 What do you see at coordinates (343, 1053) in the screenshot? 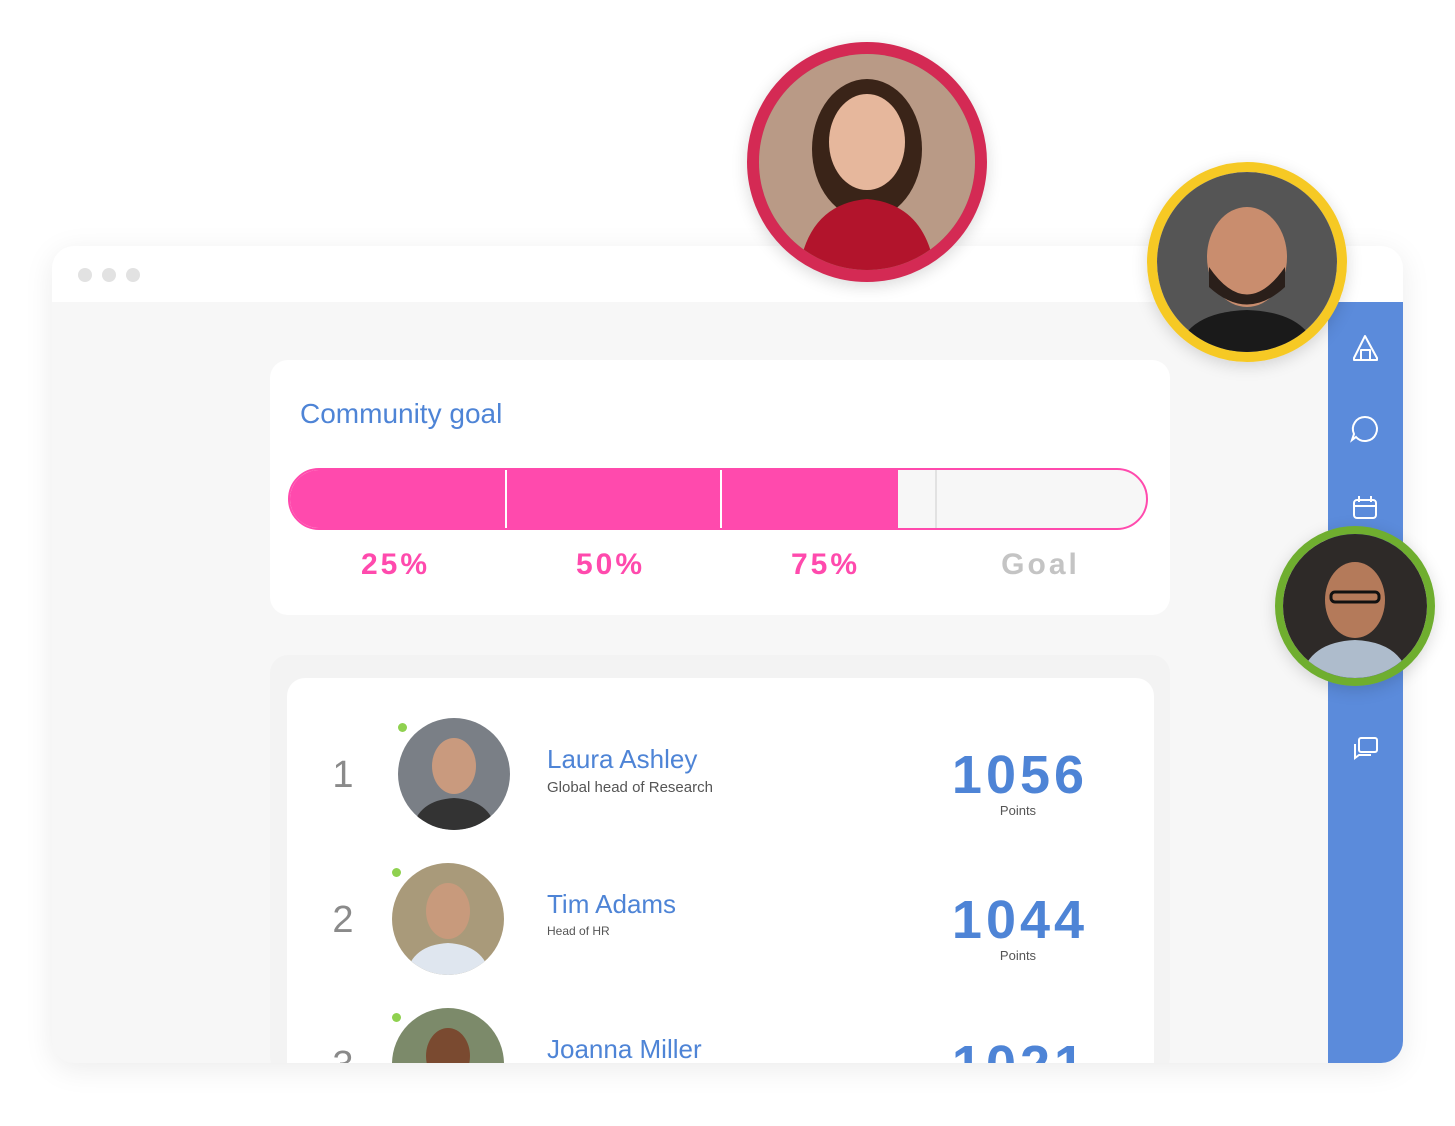
I see `rank: 3` at bounding box center [343, 1053].